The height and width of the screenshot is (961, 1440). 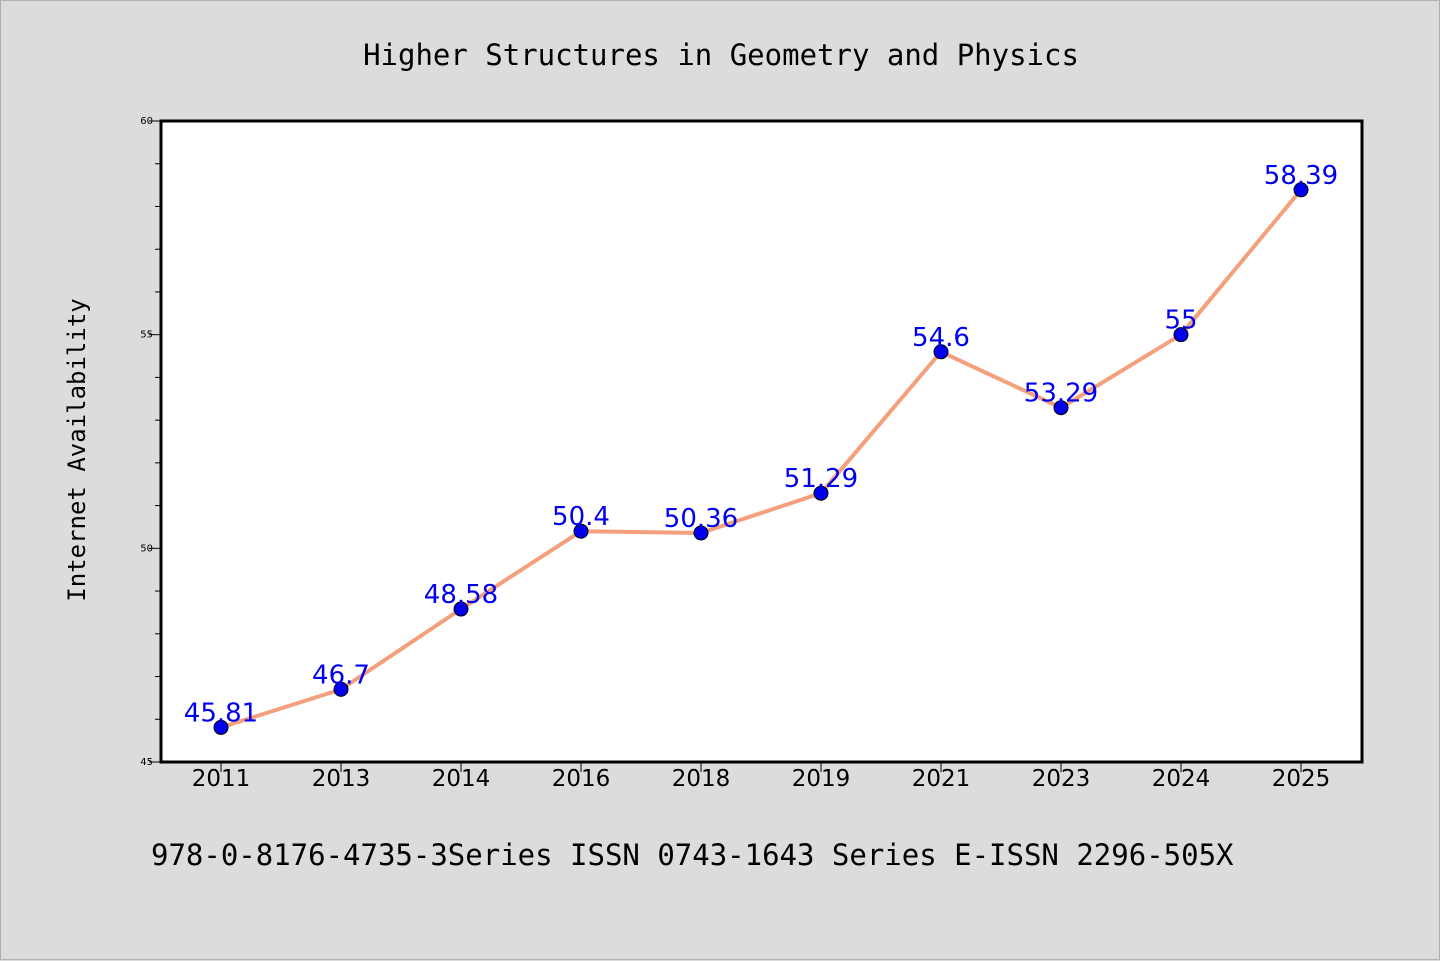 What do you see at coordinates (821, 779) in the screenshot?
I see `x-tick-label: 2019` at bounding box center [821, 779].